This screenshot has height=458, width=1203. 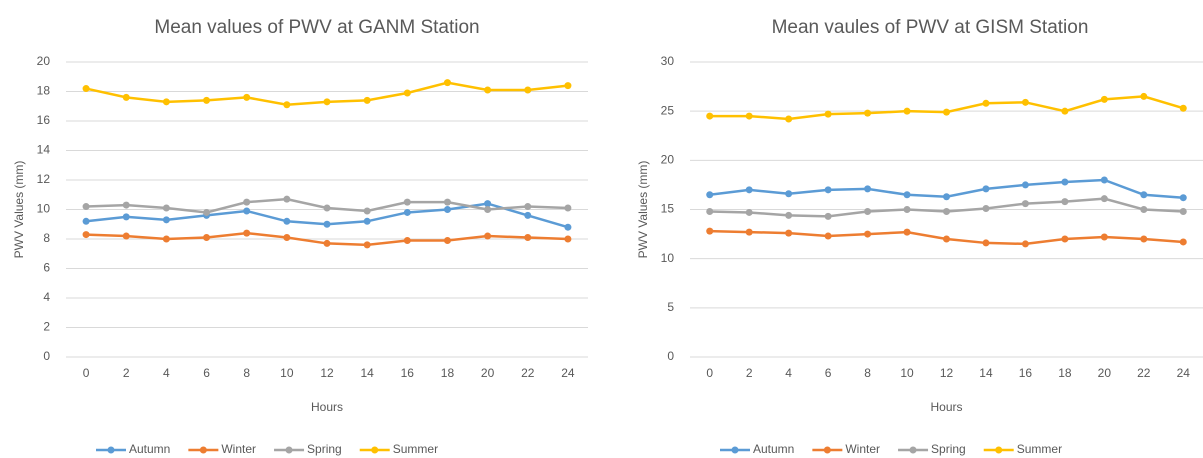 What do you see at coordinates (206, 373) in the screenshot?
I see `x-tick-label: 6` at bounding box center [206, 373].